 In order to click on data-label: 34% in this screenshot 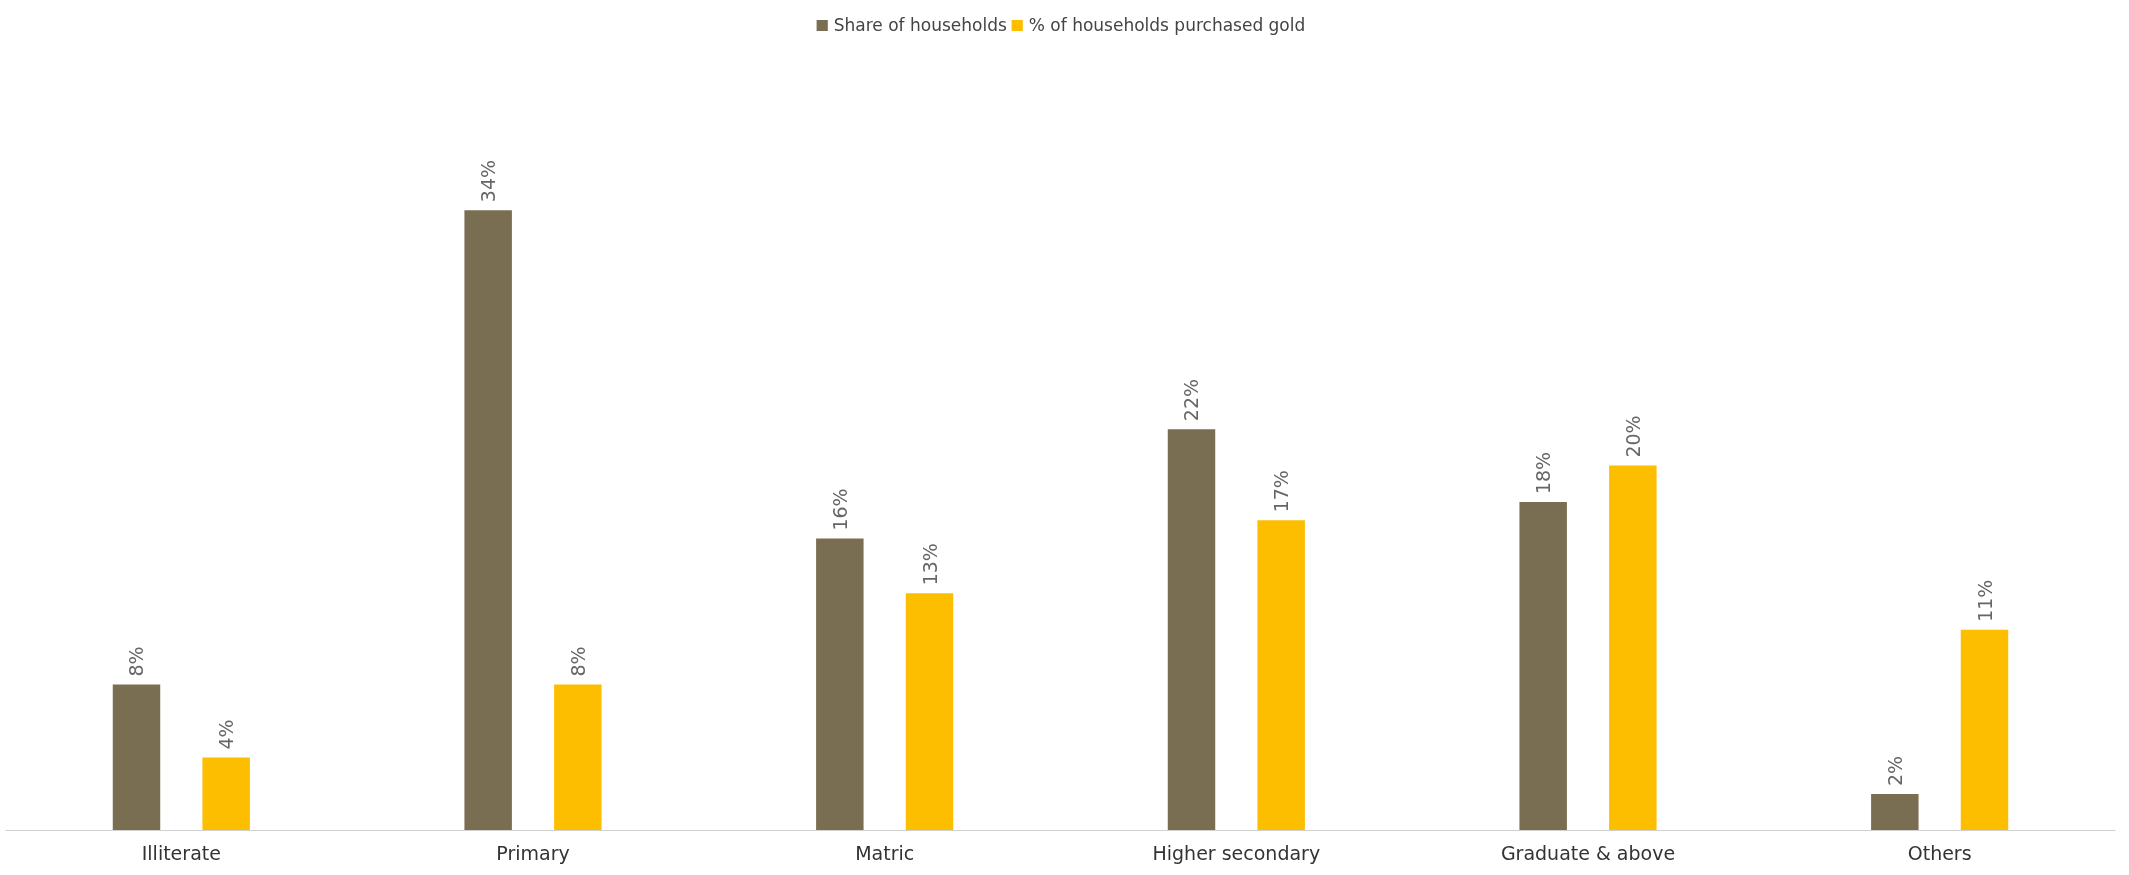, I will do `click(488, 181)`.